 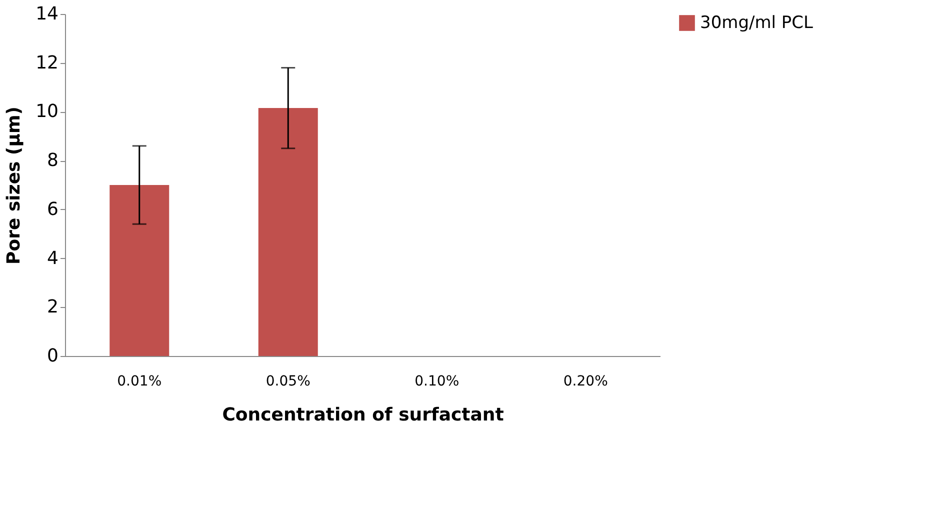 I want to click on x-tick-label: 0.05%, so click(x=288, y=382).